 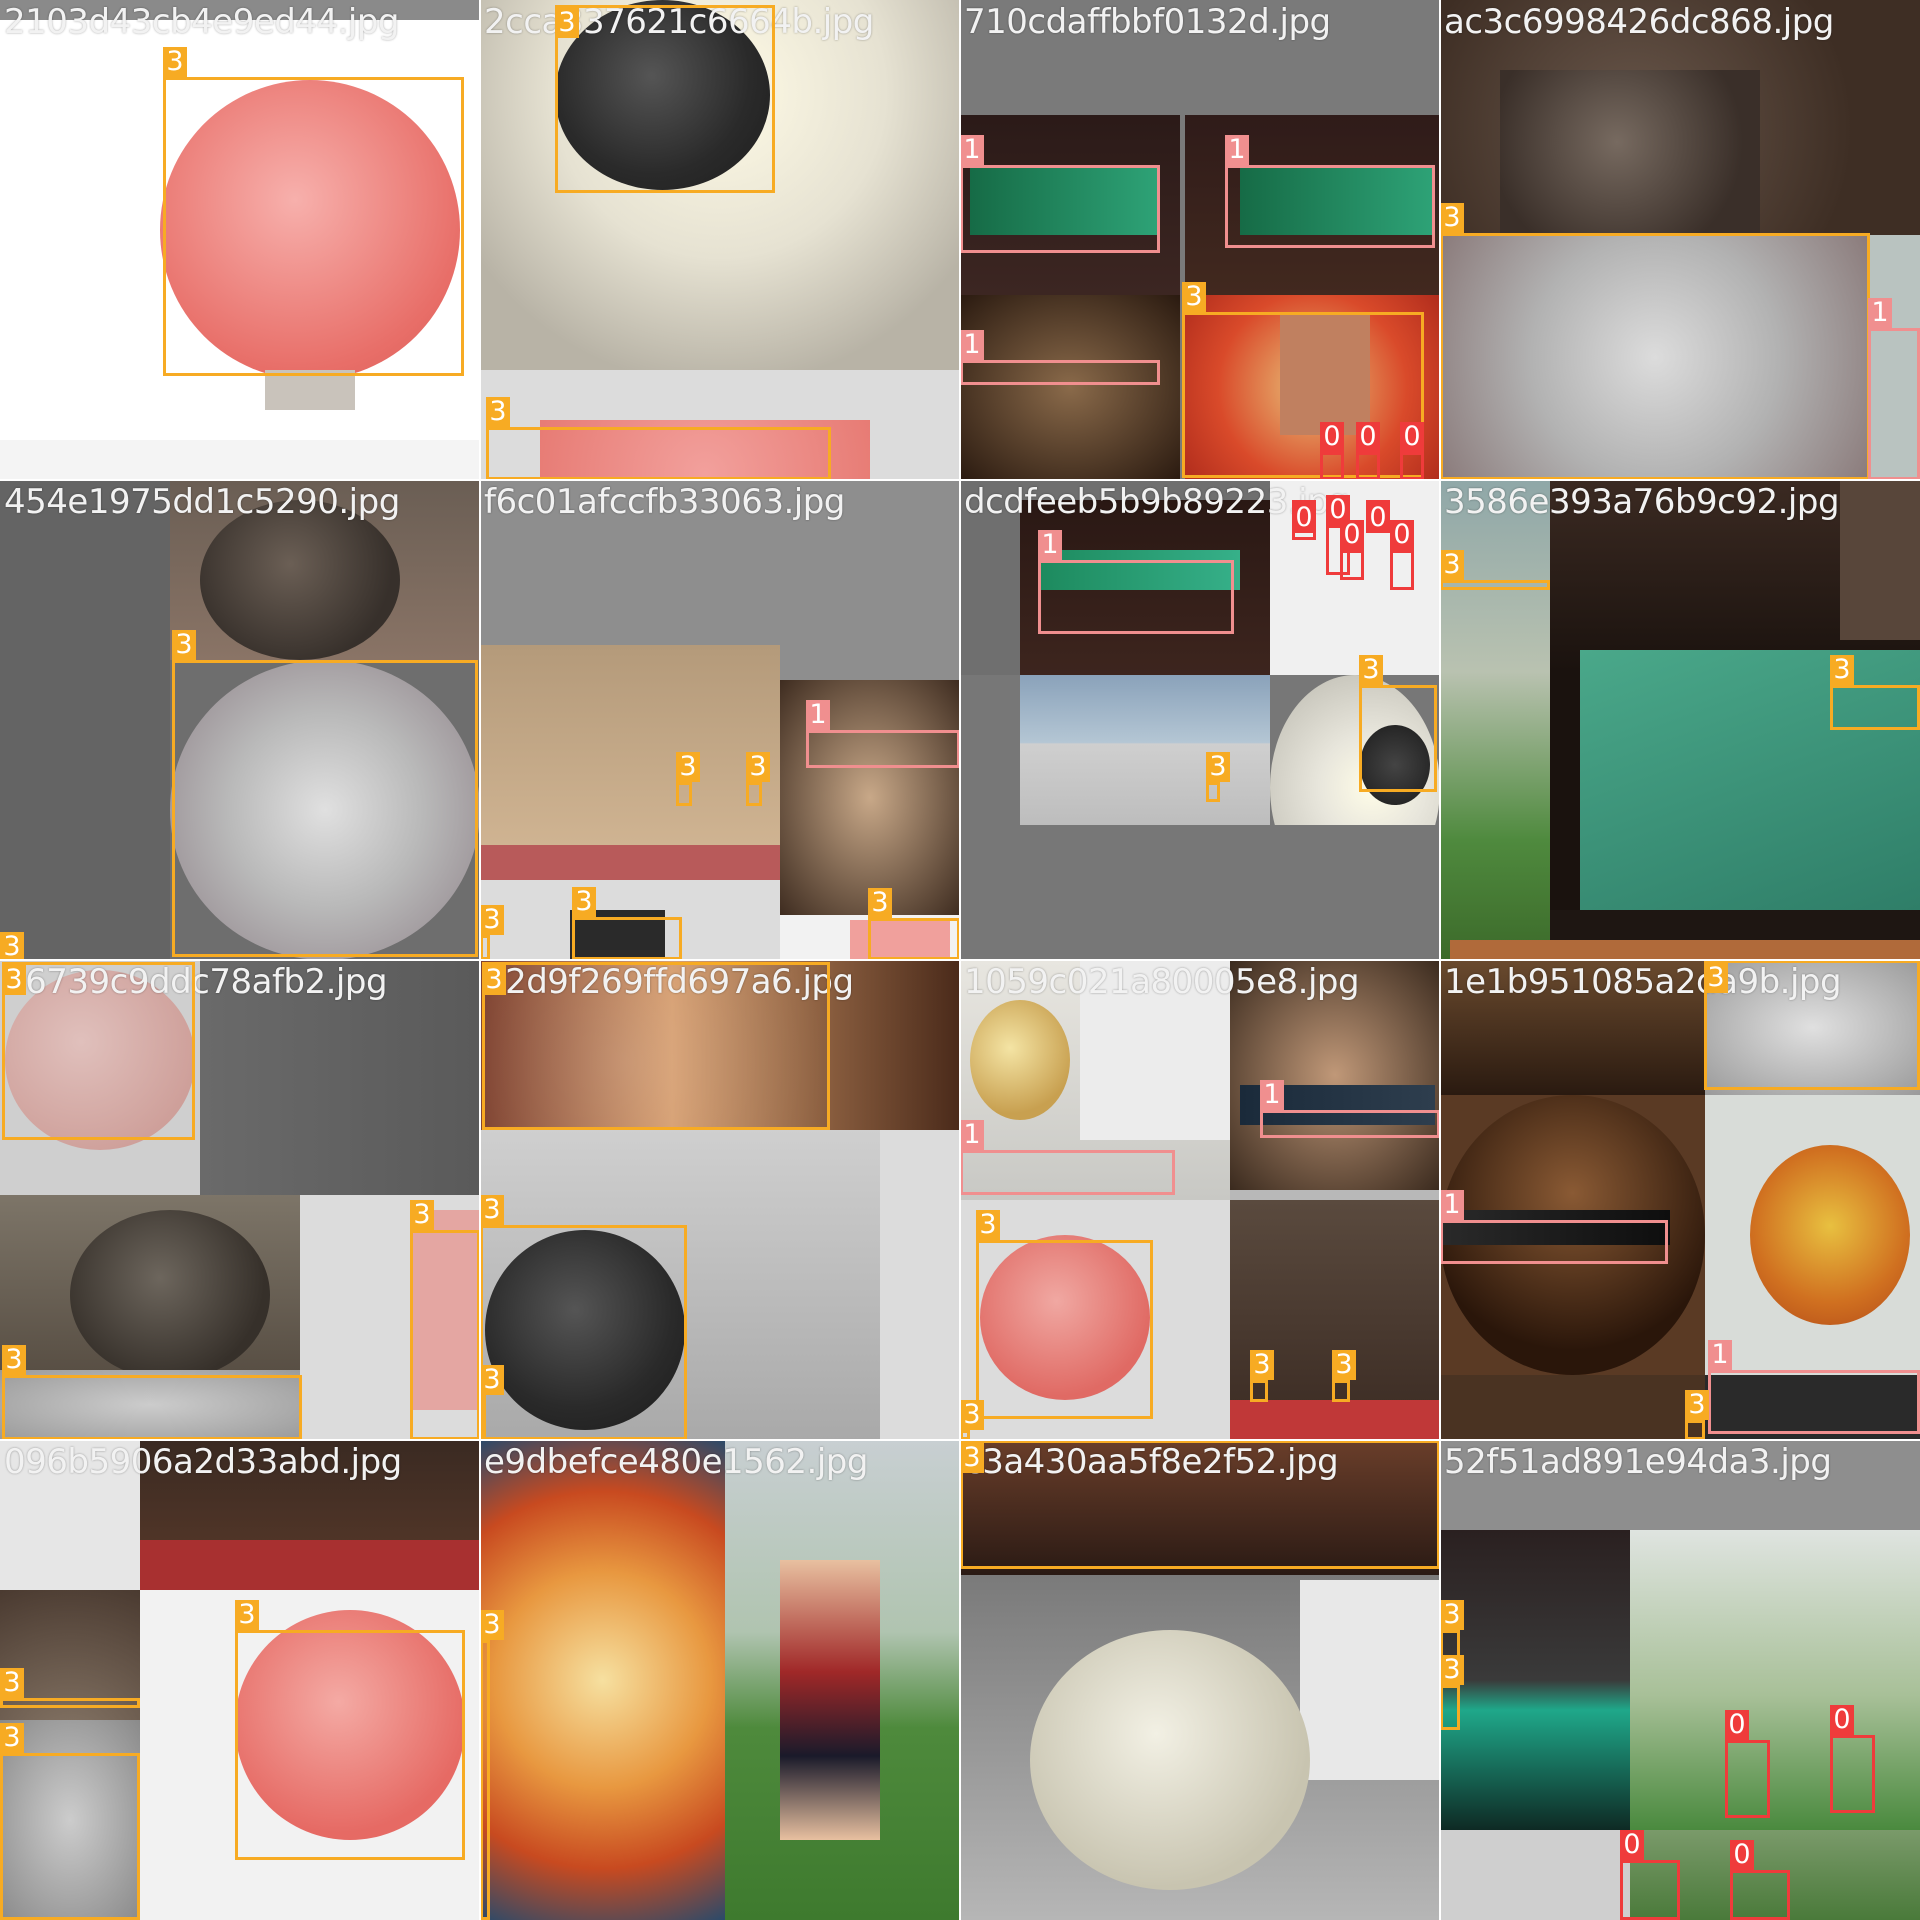 I want to click on mosaic-tile: b2d9f269ffd697a6.jpg 3 3 3, so click(x=720, y=1200).